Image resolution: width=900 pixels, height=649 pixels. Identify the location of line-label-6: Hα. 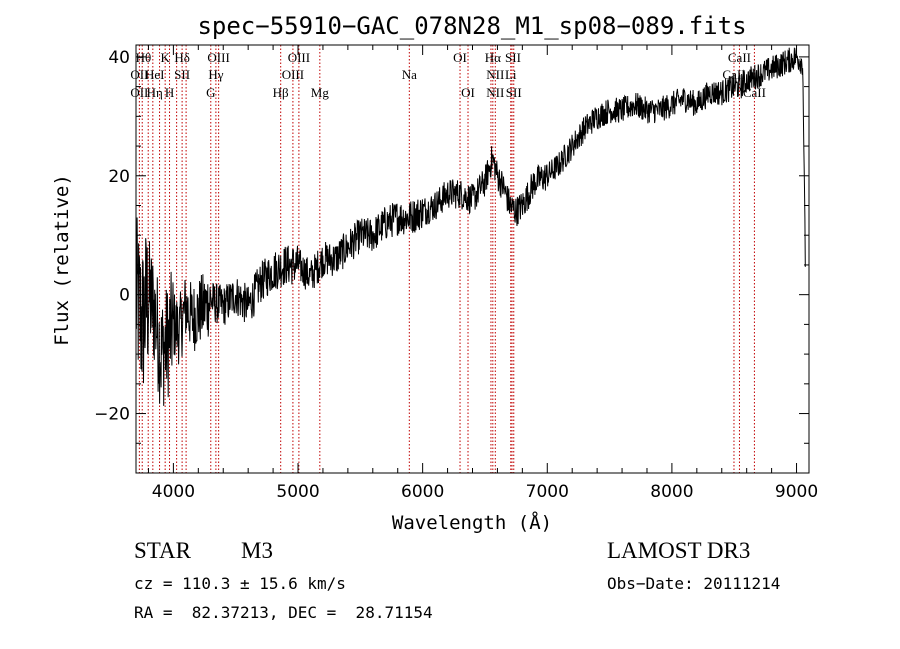
(493, 57).